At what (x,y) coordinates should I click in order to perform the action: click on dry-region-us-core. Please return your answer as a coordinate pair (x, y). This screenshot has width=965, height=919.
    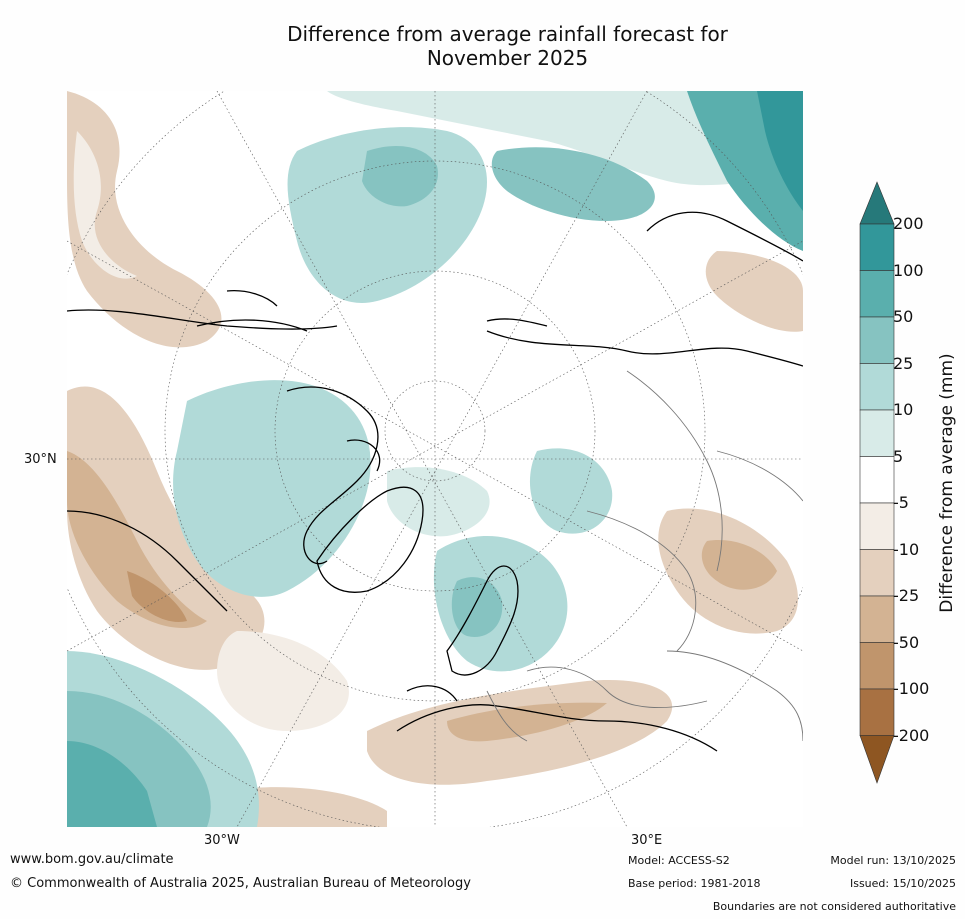
    Looking at the image, I should click on (137, 540).